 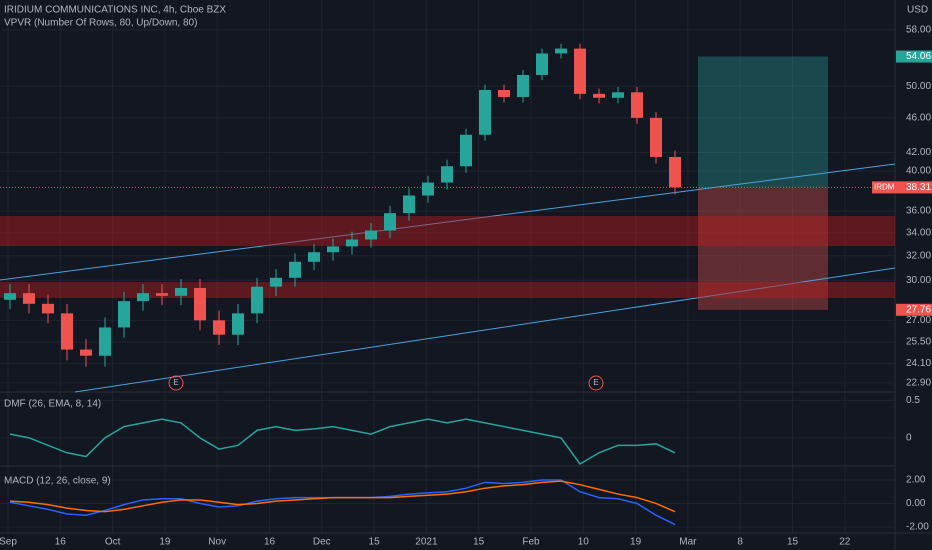 What do you see at coordinates (918, 280) in the screenshot?
I see `y-tick-label: 30.00` at bounding box center [918, 280].